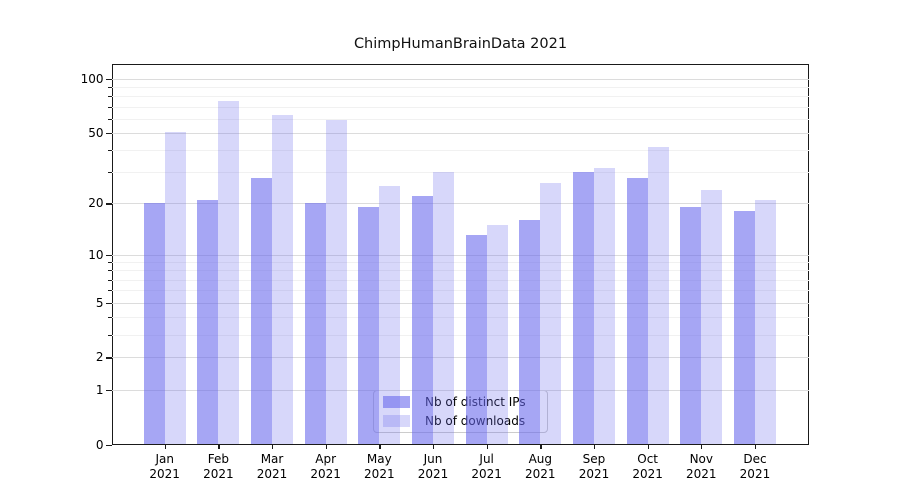 Image resolution: width=900 pixels, height=500 pixels. Describe the element at coordinates (691, 326) in the screenshot. I see `bar-nb-of-distinct-ips-nov` at that location.